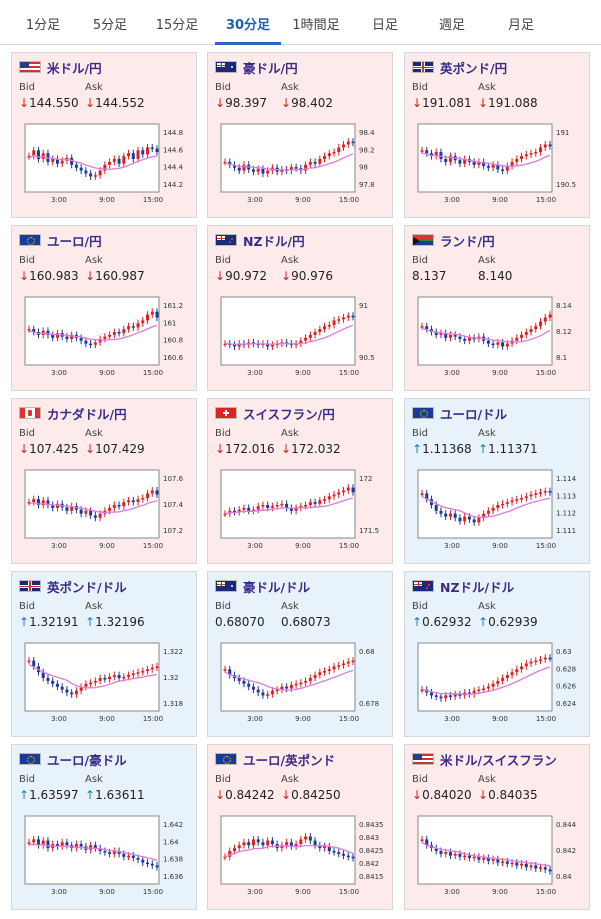  Describe the element at coordinates (499, 163) in the screenshot. I see `price-chart: 191 190.5 3:00 9:00 15:00` at that location.